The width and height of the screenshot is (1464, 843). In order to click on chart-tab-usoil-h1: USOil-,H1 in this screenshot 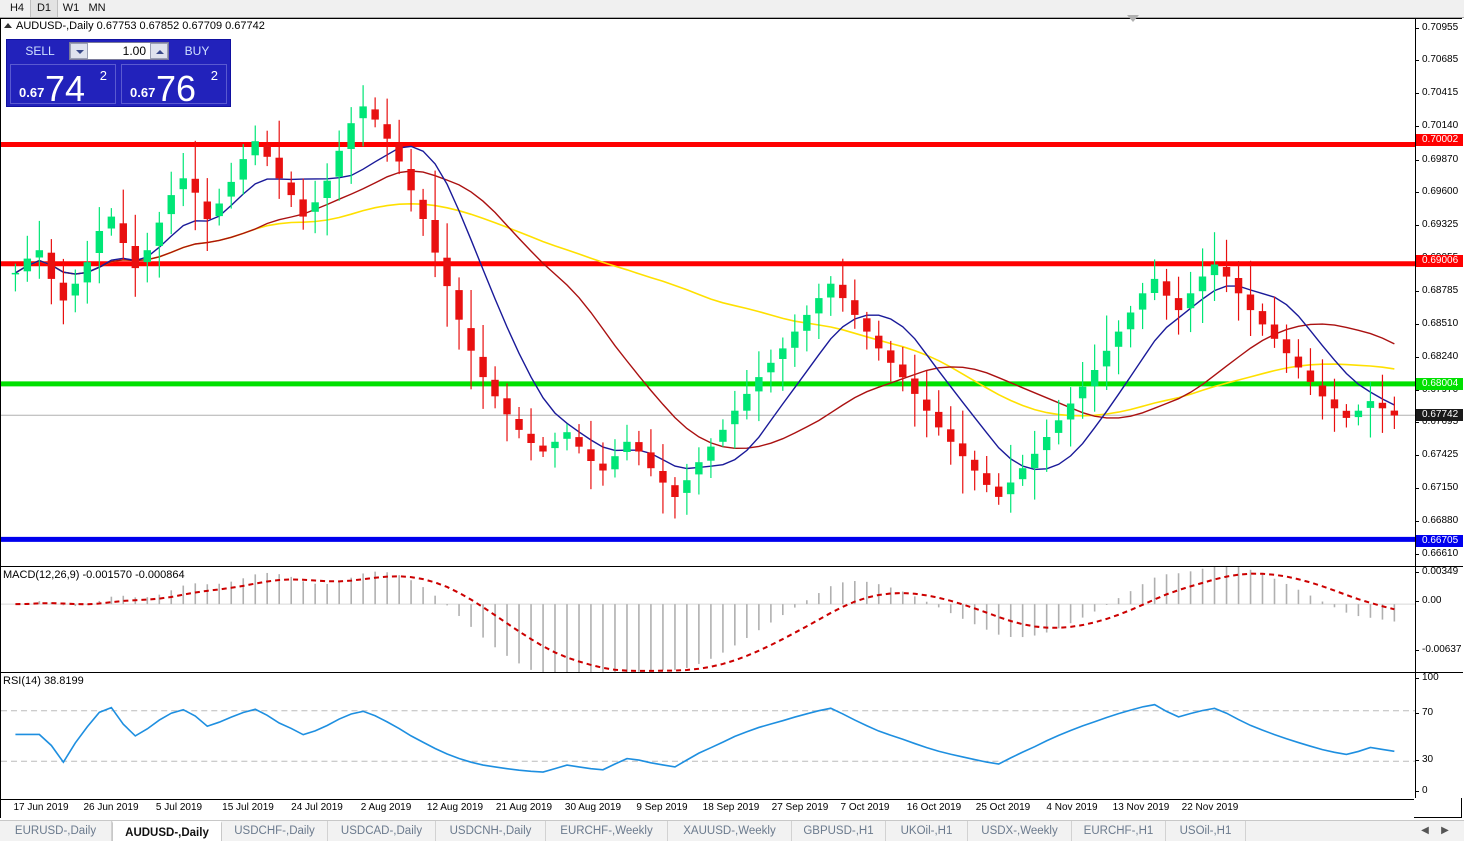, I will do `click(1206, 831)`.